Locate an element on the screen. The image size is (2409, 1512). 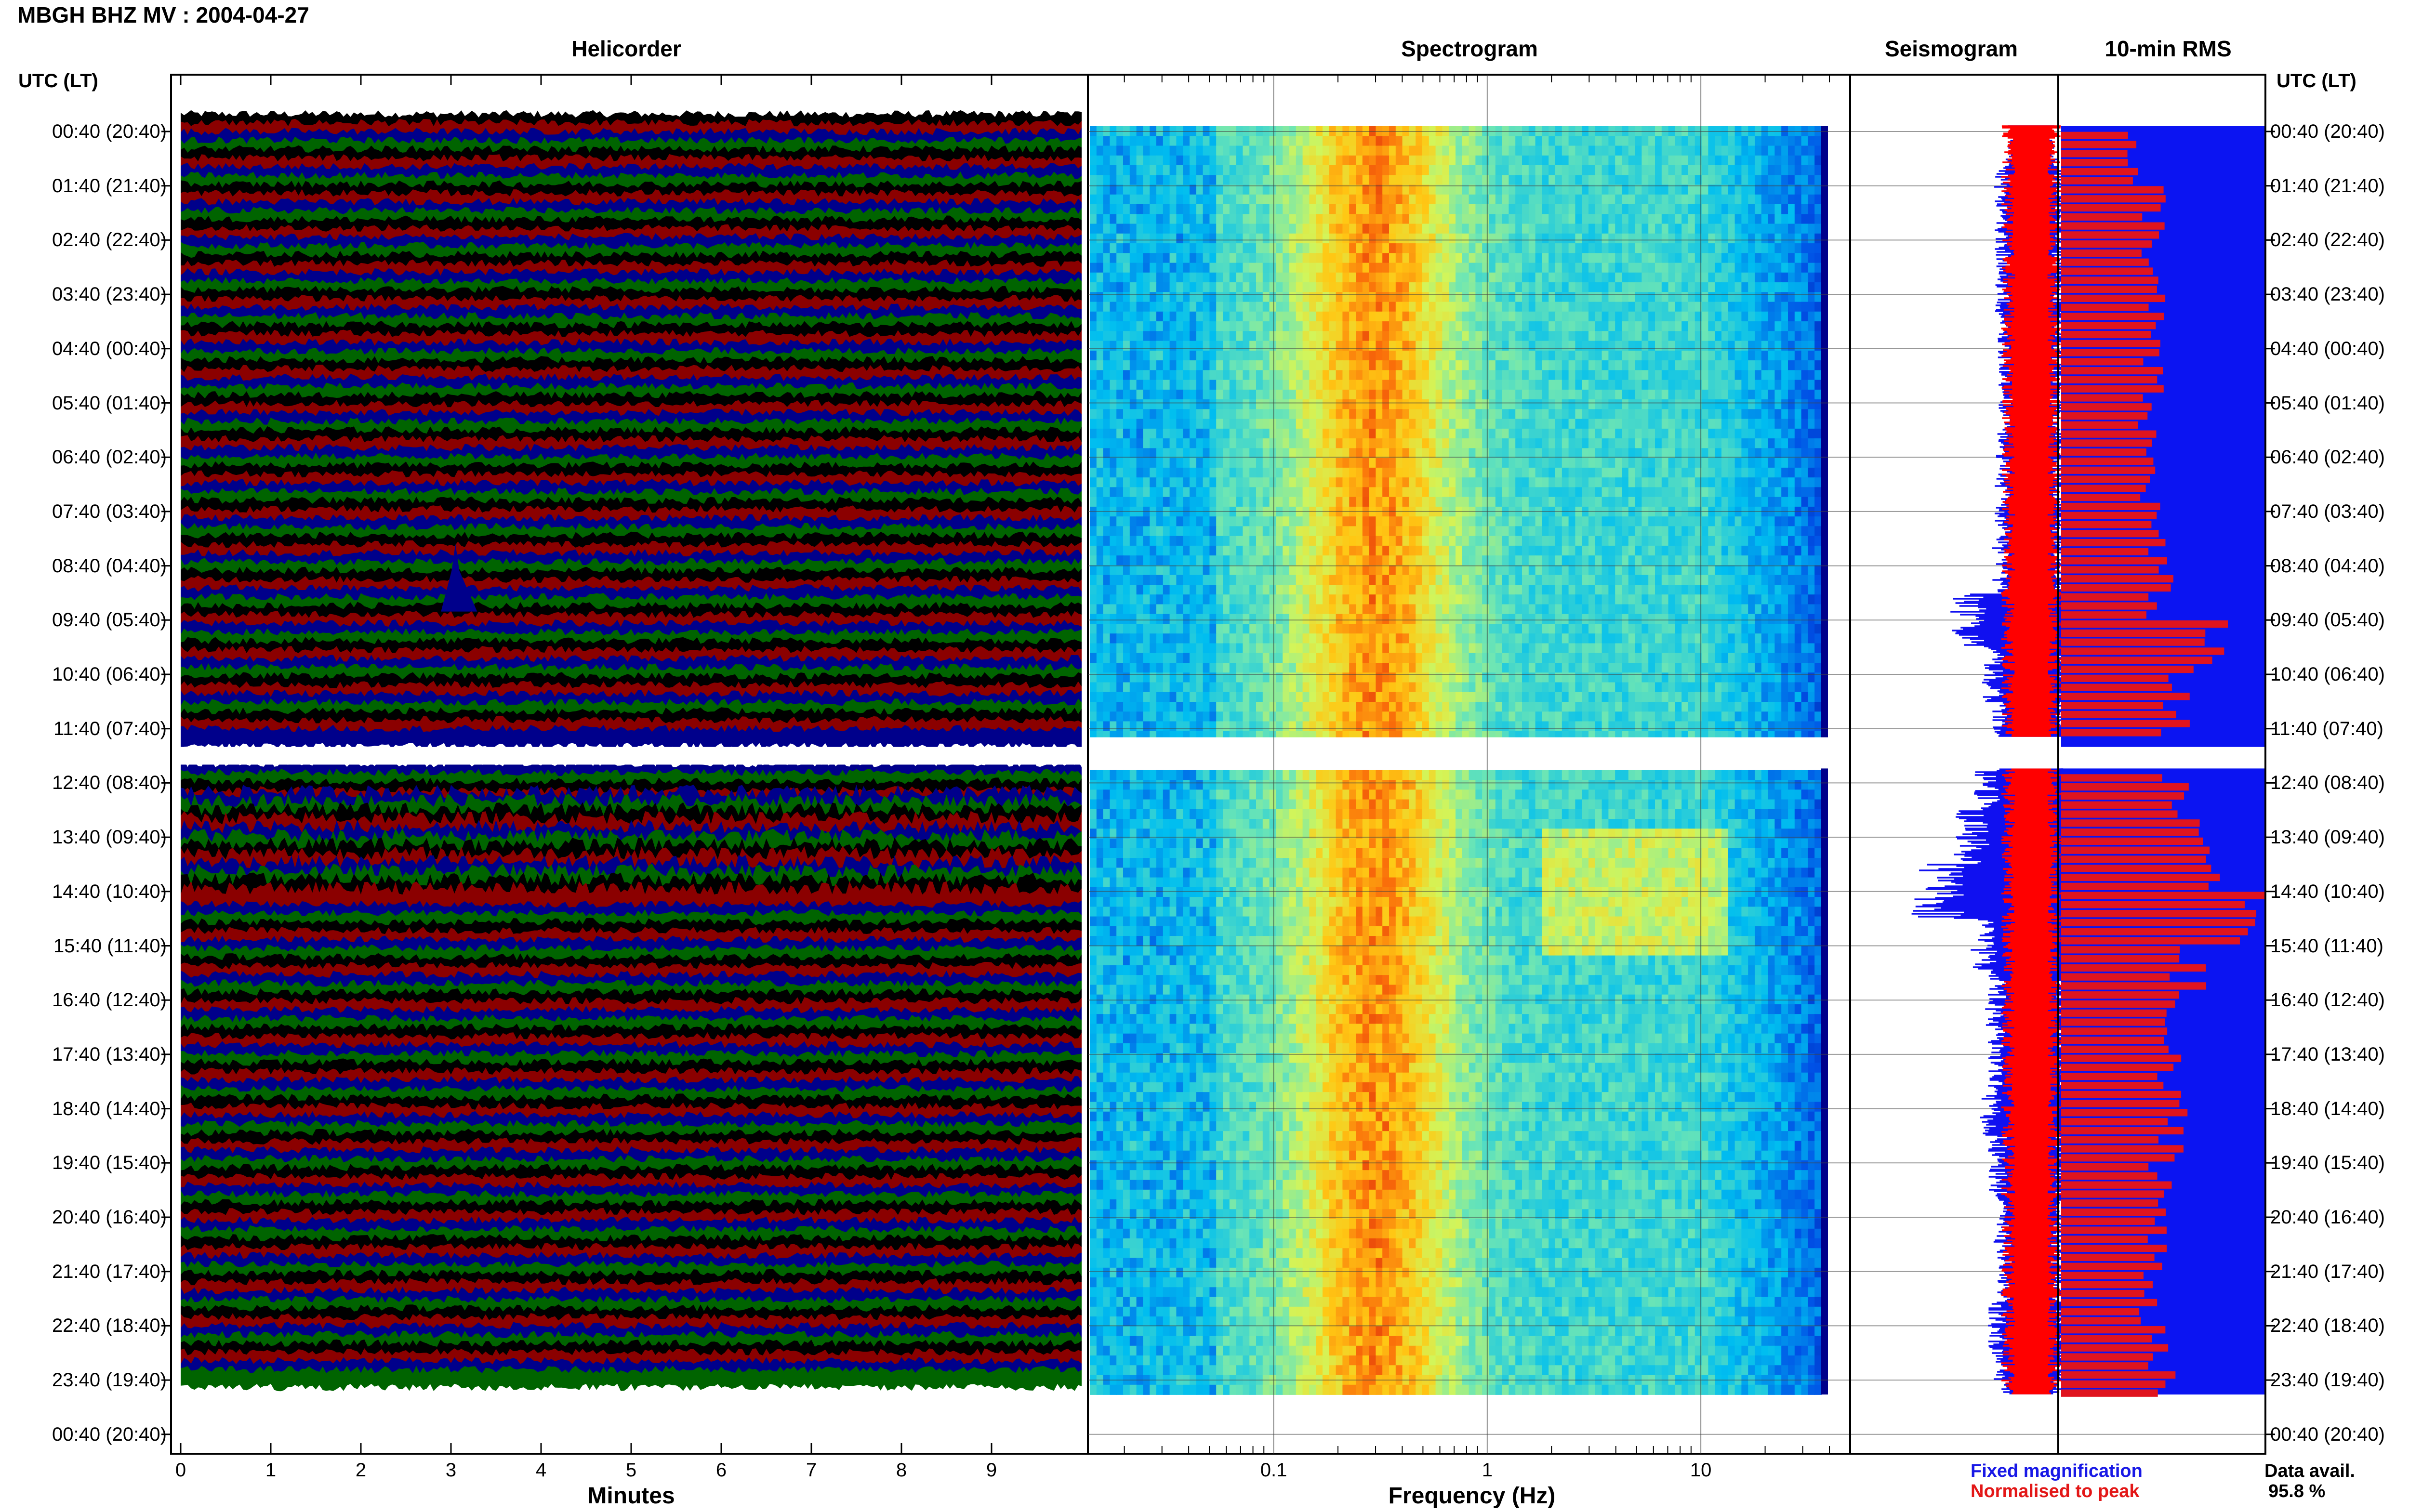
time-label-right: 08:40 (04:40) is located at coordinates (2327, 566).